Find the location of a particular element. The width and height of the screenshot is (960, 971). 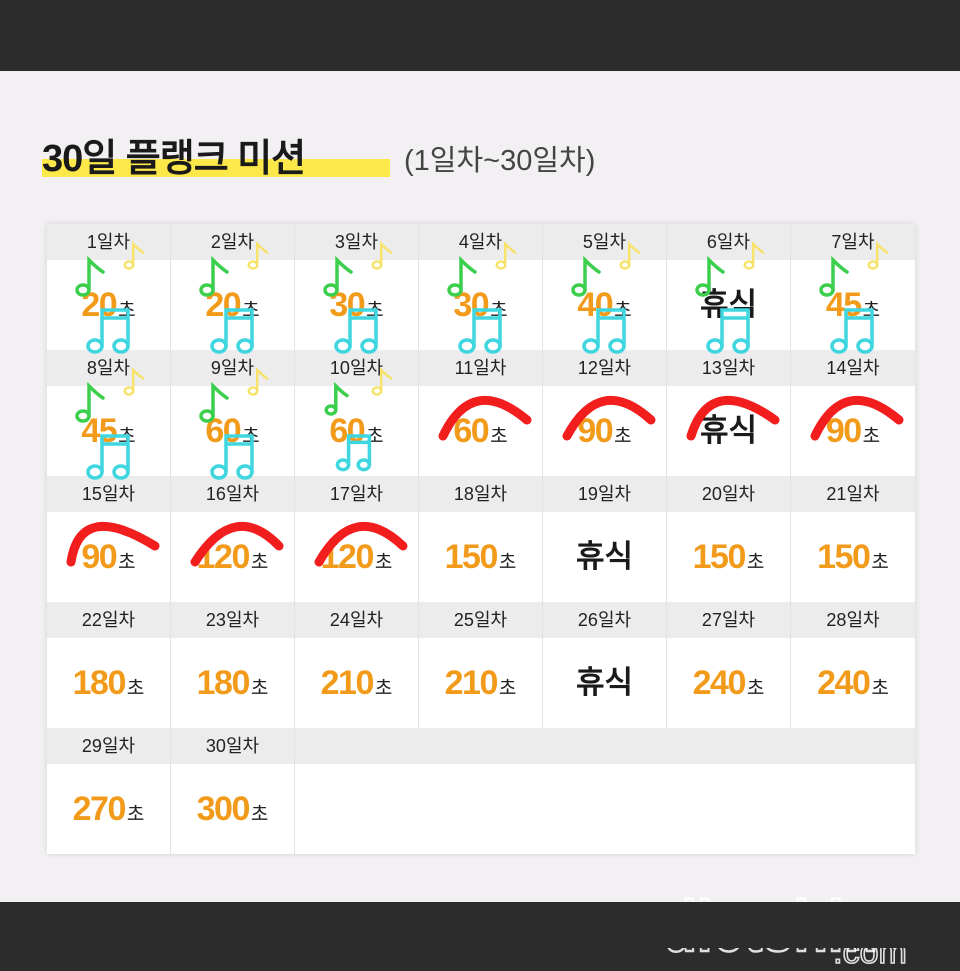

day-label: 11일차 is located at coordinates (480, 368).